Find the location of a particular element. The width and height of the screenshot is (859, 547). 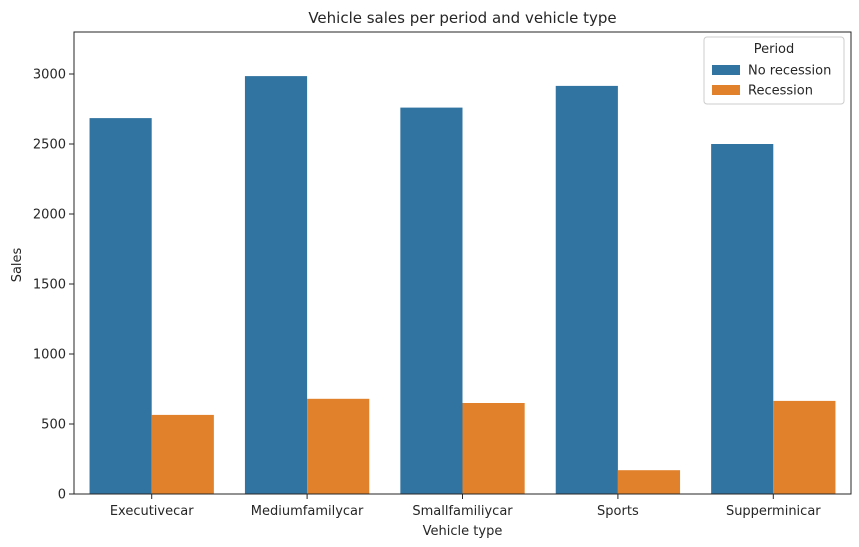

y-axis-label: Sales is located at coordinates (17, 264).